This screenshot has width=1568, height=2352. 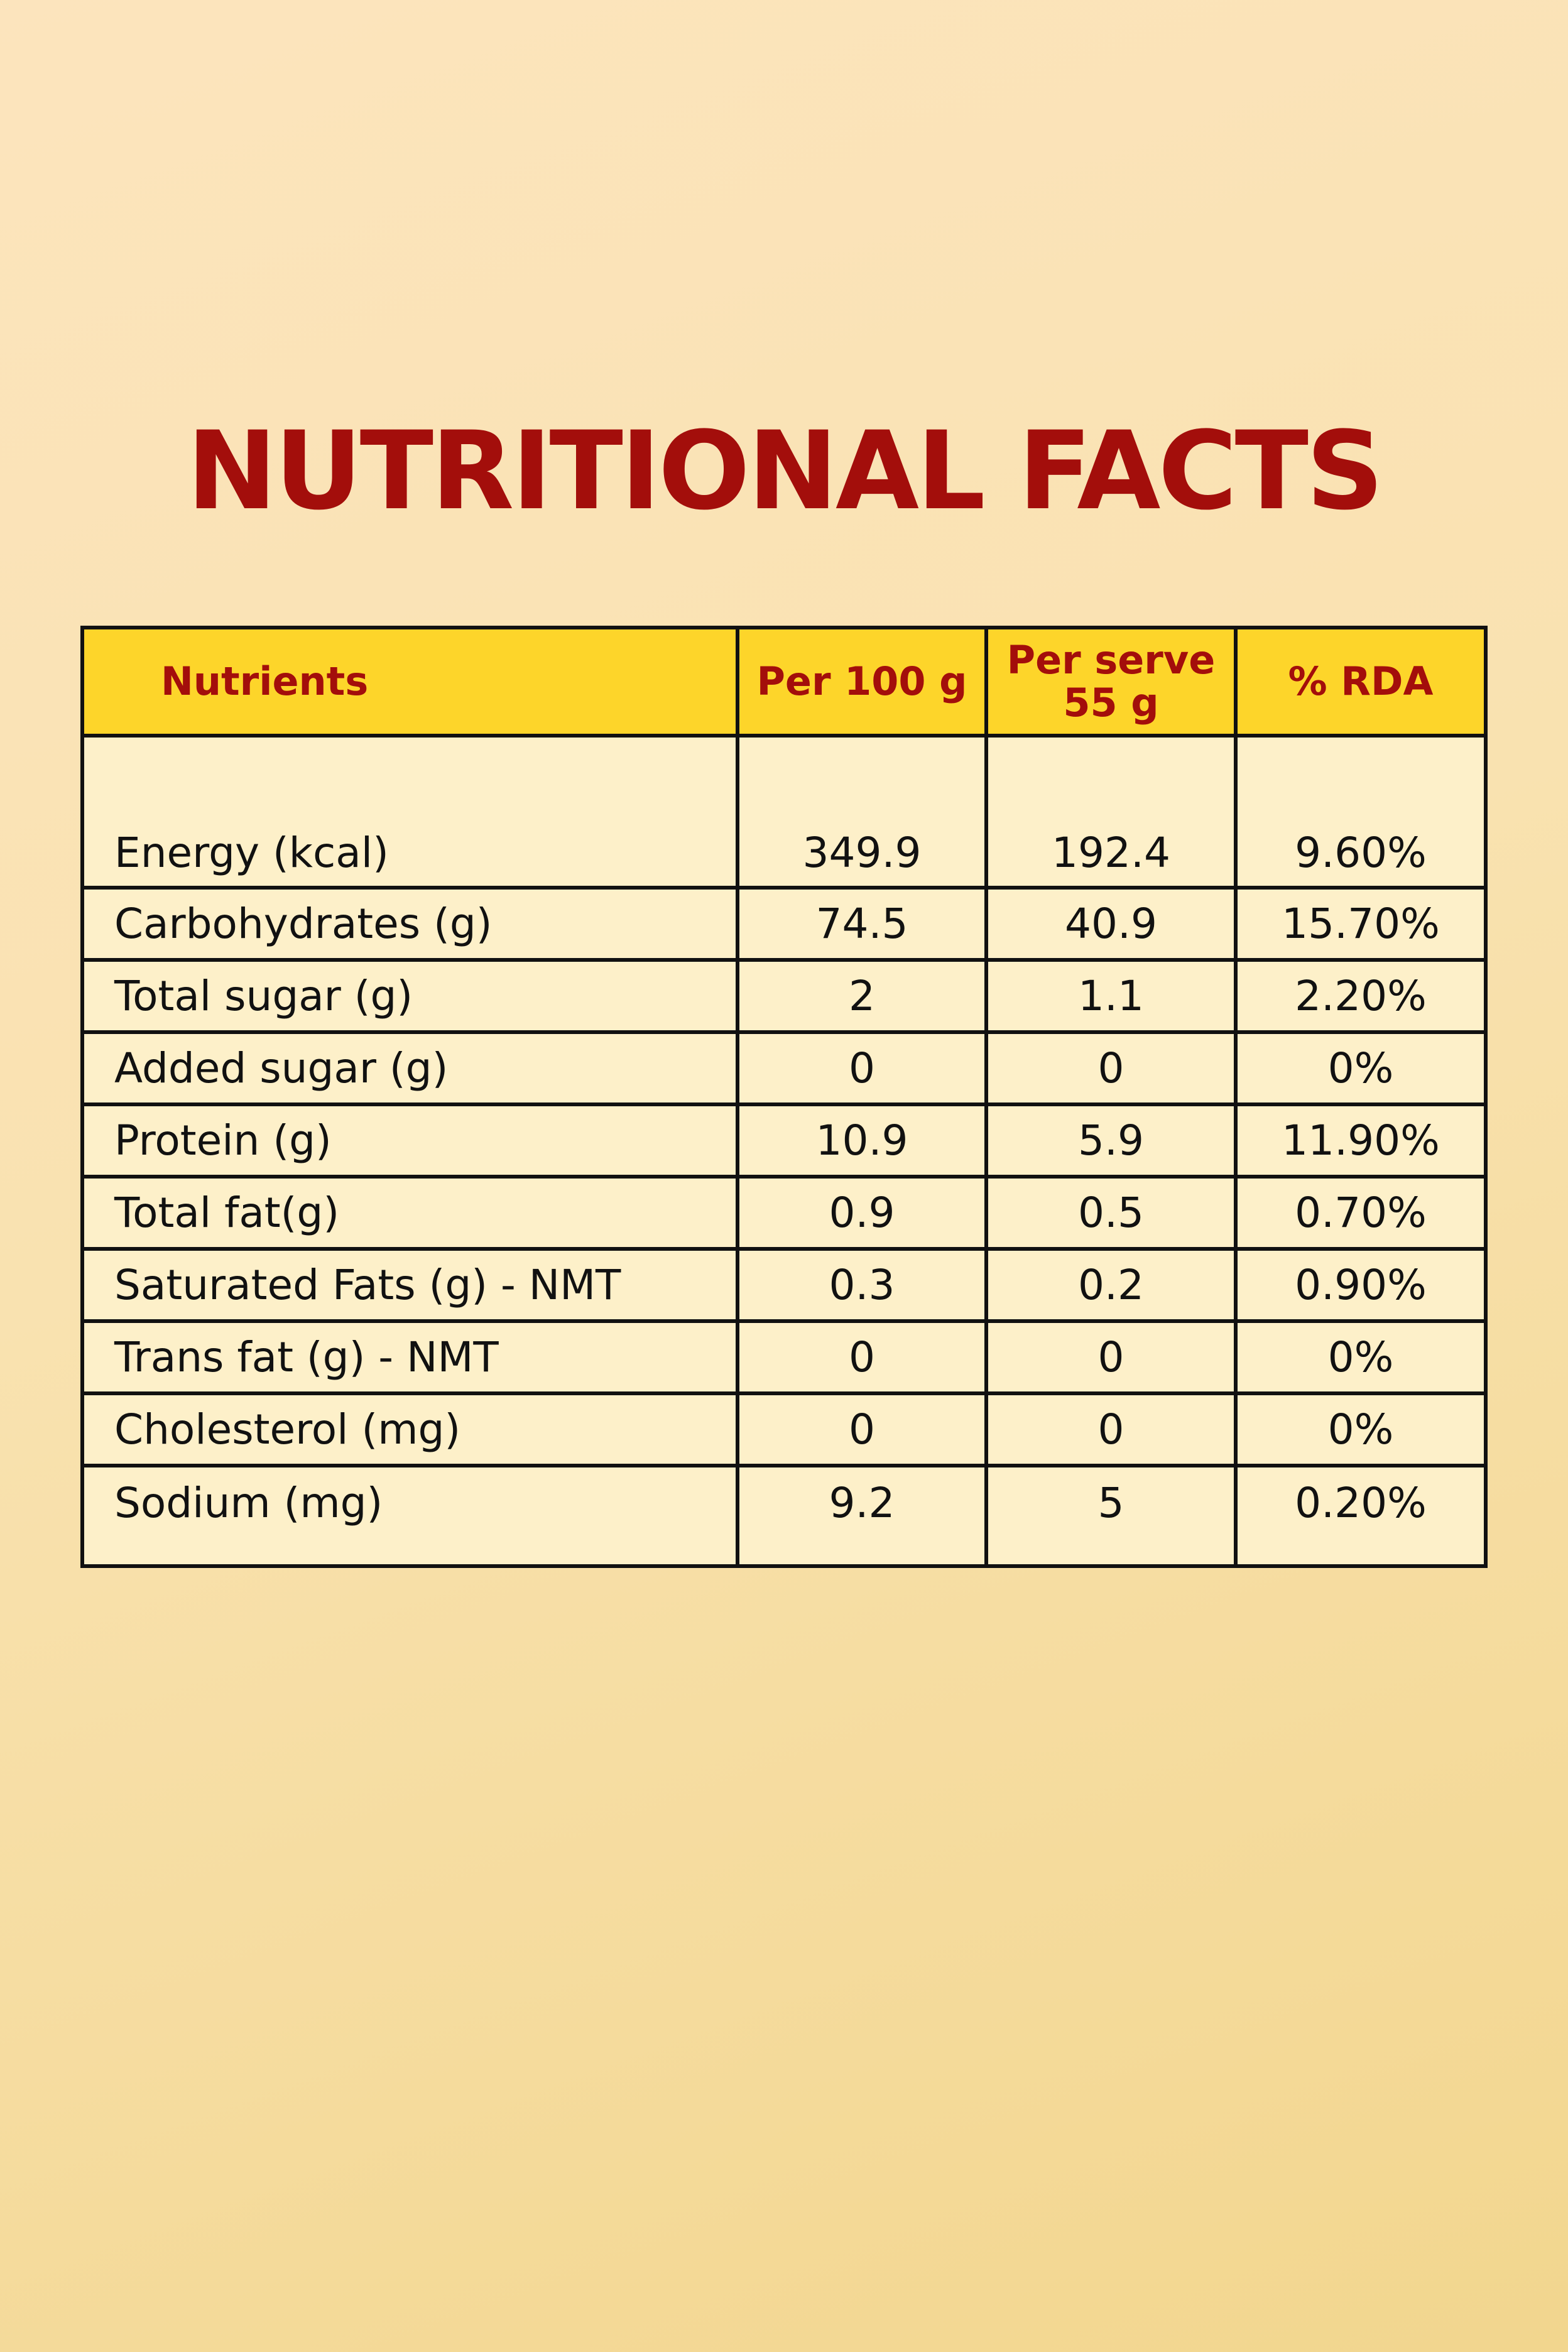 I want to click on nutrient-name: Added sugar (g), so click(x=409, y=1068).